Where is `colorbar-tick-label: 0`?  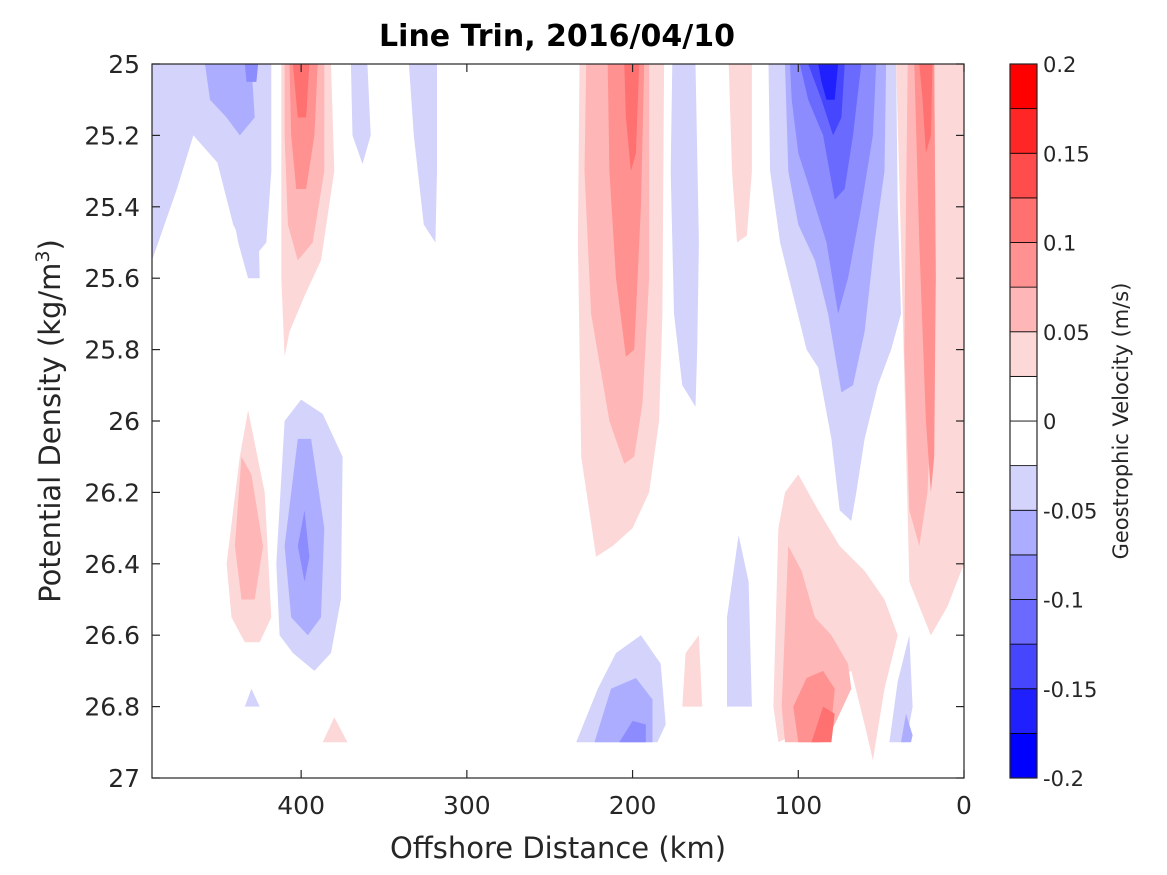
colorbar-tick-label: 0 is located at coordinates (1049, 422).